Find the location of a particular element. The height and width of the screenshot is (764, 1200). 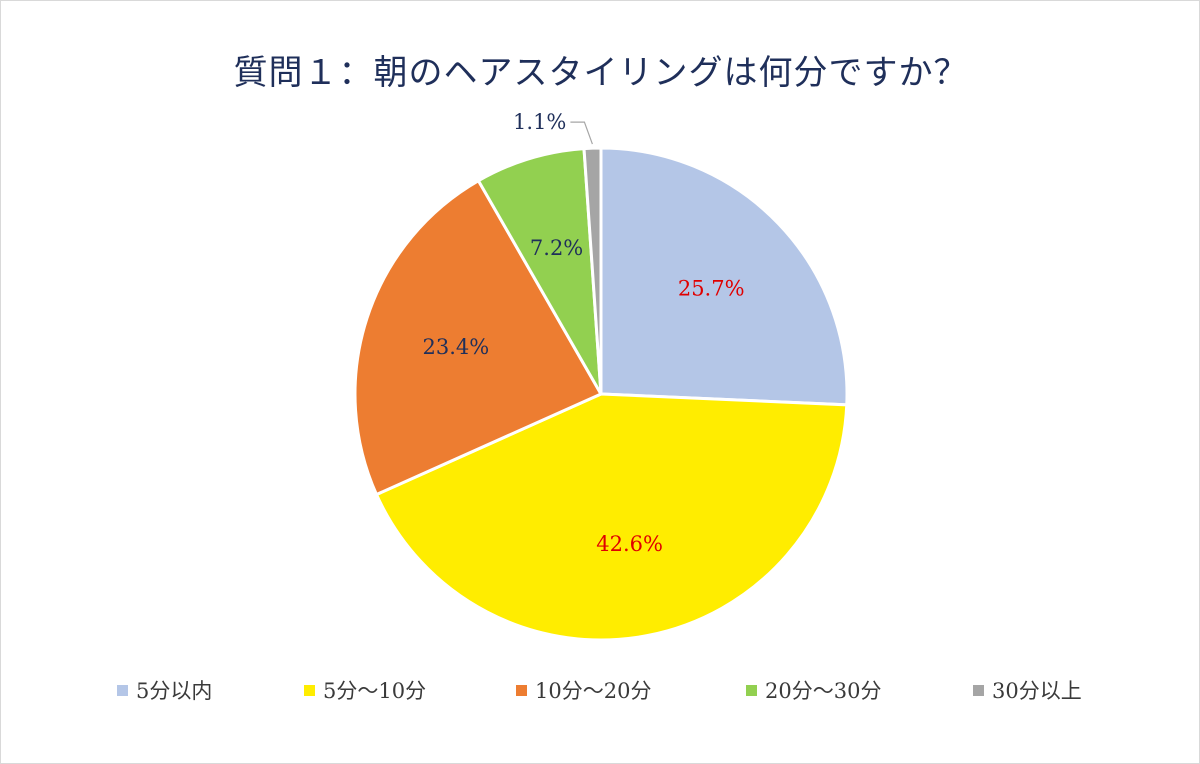

pie-data-label-3: 23.4% is located at coordinates (456, 347).